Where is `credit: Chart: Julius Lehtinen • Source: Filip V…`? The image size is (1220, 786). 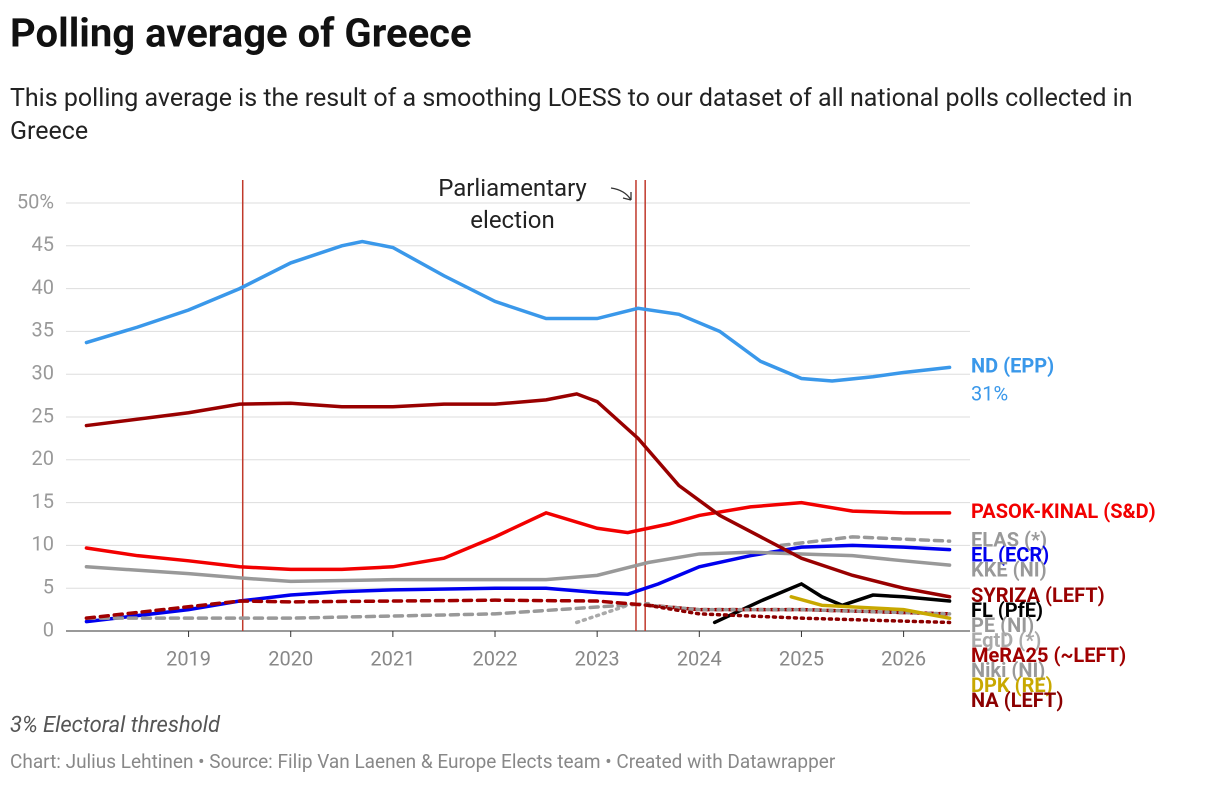
credit: Chart: Julius Lehtinen • Source: Filip V… is located at coordinates (423, 761).